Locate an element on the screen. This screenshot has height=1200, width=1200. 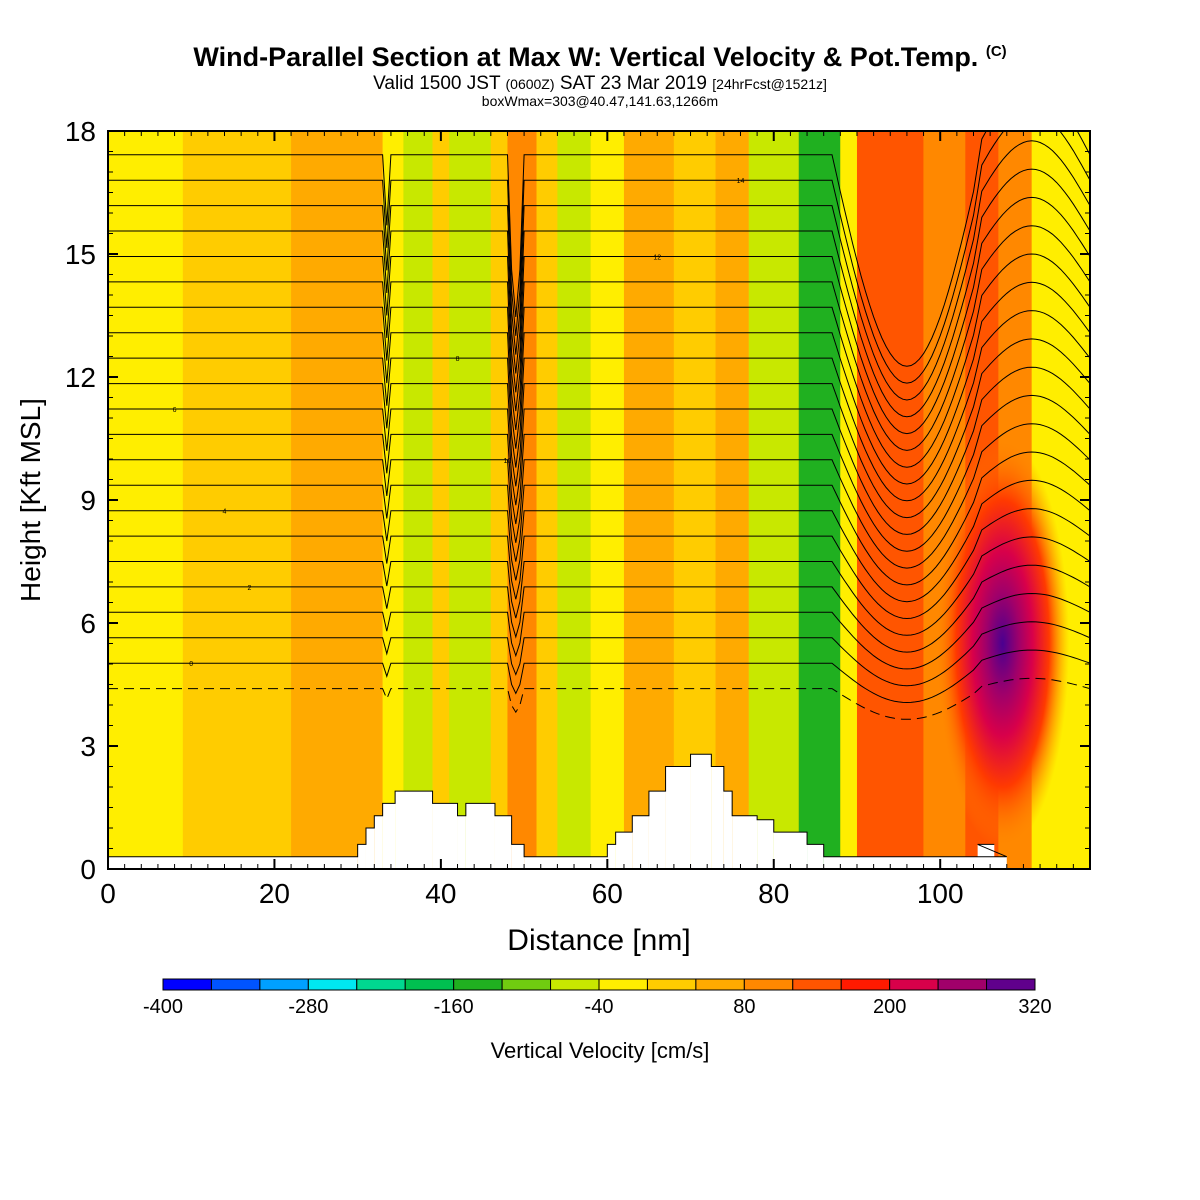
x-tick-label: 60 is located at coordinates (607, 893).